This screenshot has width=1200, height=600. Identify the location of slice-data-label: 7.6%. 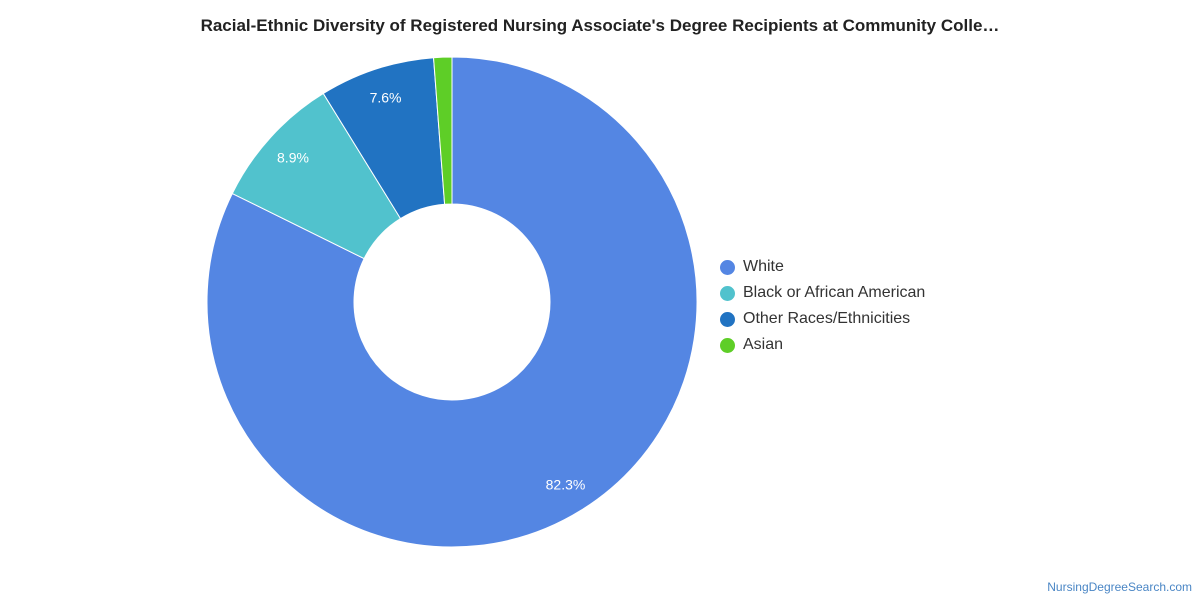
(386, 98).